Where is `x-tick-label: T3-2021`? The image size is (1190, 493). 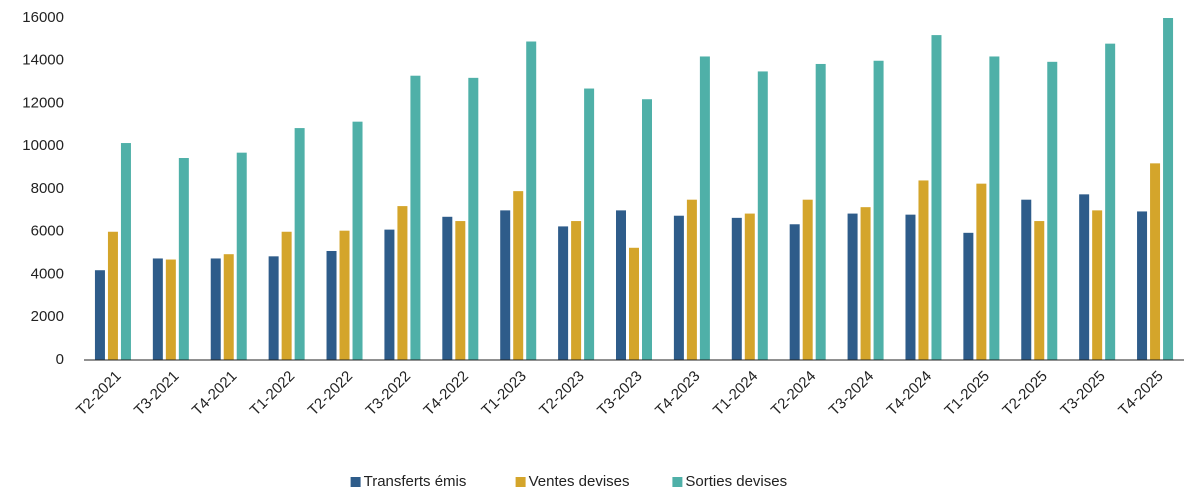 x-tick-label: T3-2021 is located at coordinates (157, 394).